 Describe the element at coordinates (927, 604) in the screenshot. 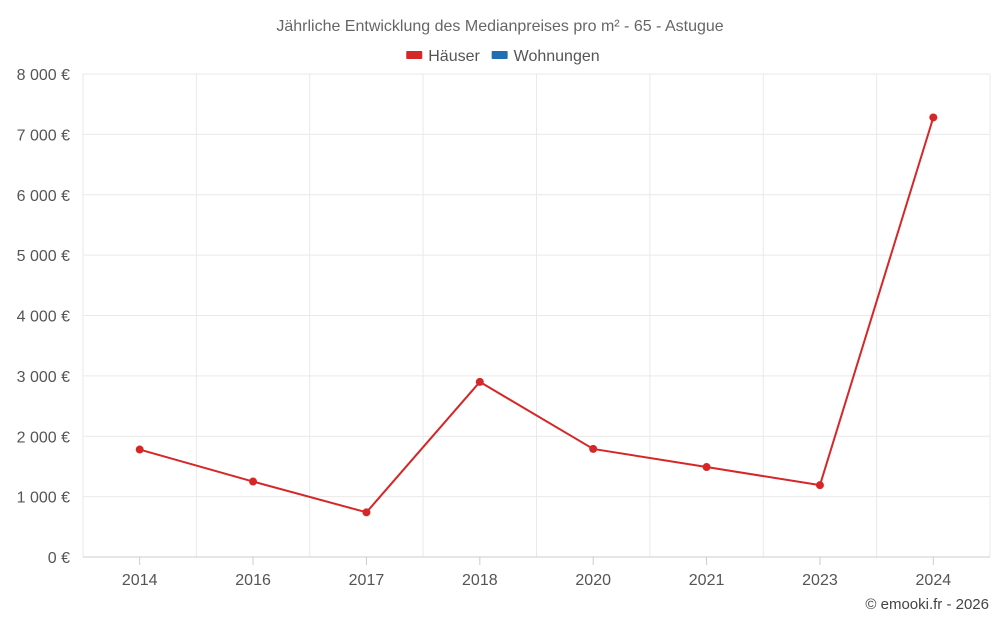

I see `credit-text: © emooki.fr - 2026` at that location.